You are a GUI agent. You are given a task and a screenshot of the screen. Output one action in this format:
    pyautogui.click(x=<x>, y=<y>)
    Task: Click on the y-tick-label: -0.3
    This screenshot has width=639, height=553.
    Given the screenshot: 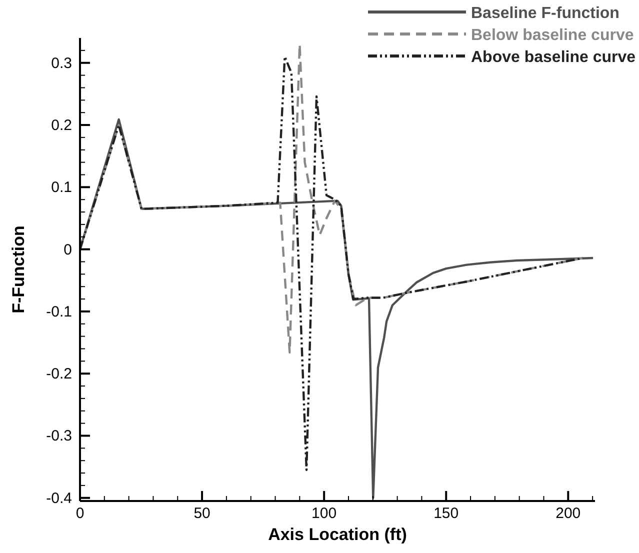 What is the action you would take?
    pyautogui.click(x=59, y=436)
    